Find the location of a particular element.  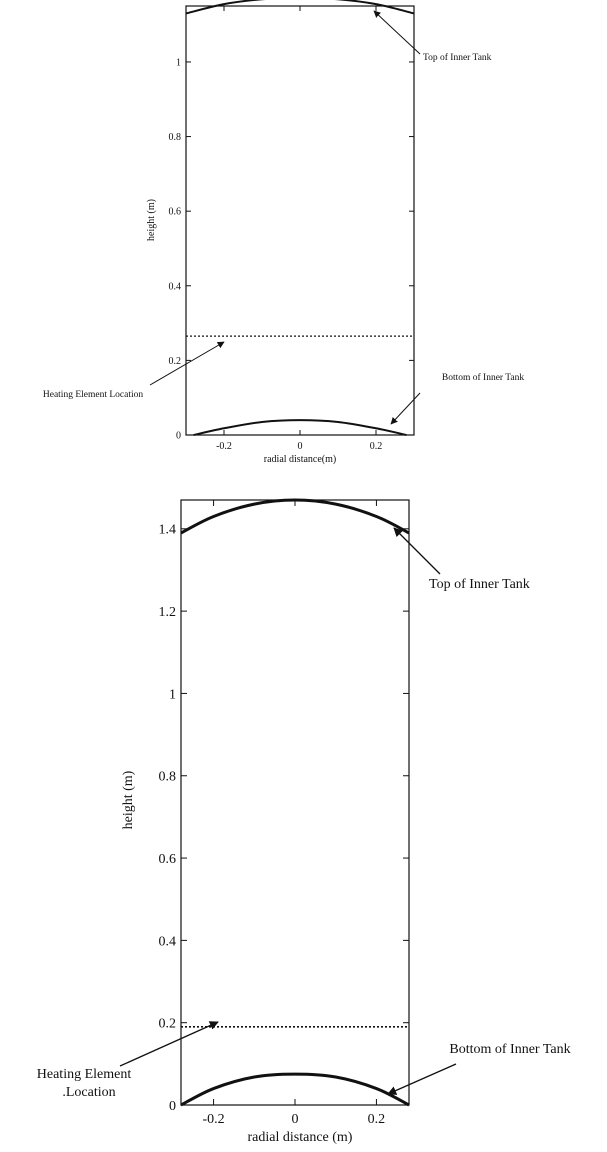

y-tick-label: 1.2 is located at coordinates (168, 612).